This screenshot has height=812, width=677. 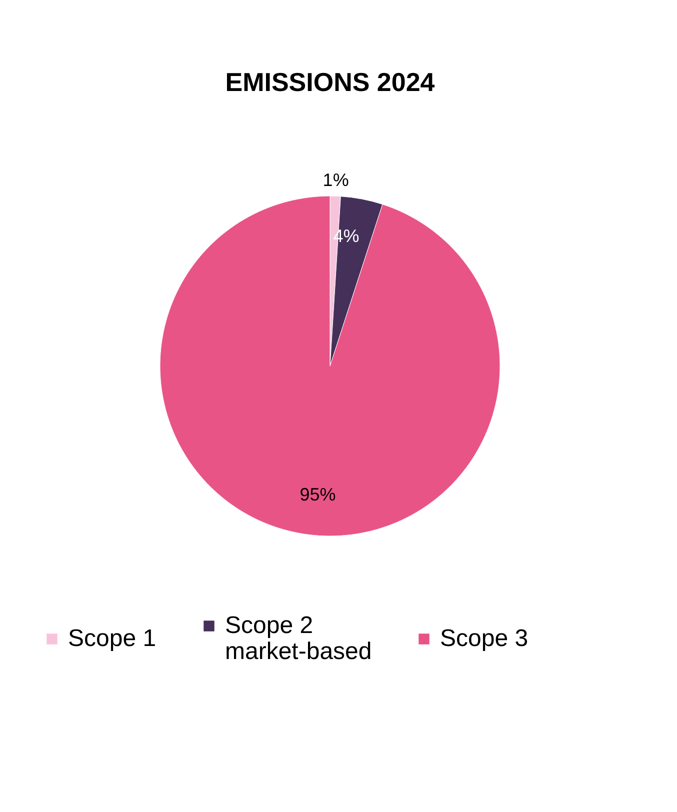 I want to click on legend-label: Scope 3, so click(x=484, y=638).